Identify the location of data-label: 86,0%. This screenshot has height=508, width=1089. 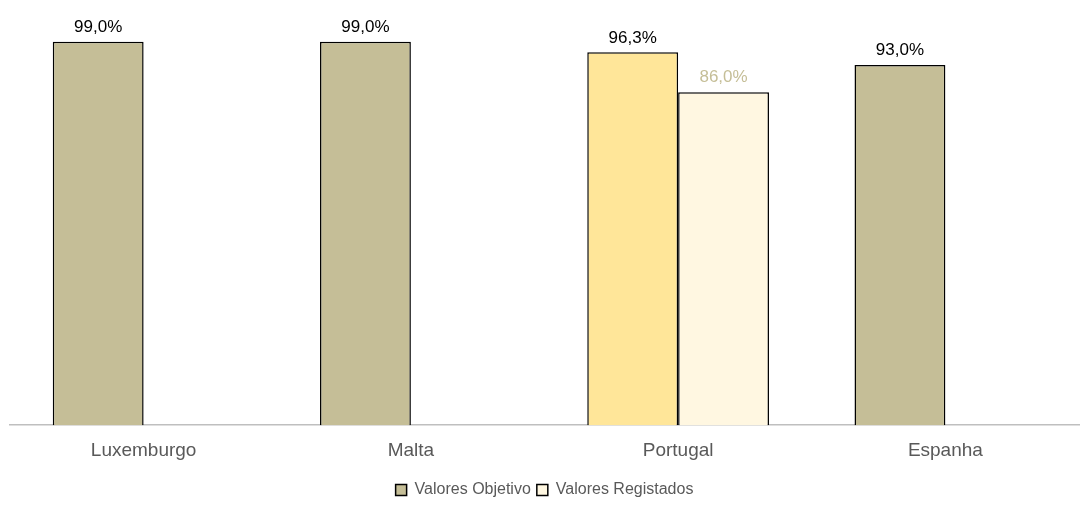
(723, 77).